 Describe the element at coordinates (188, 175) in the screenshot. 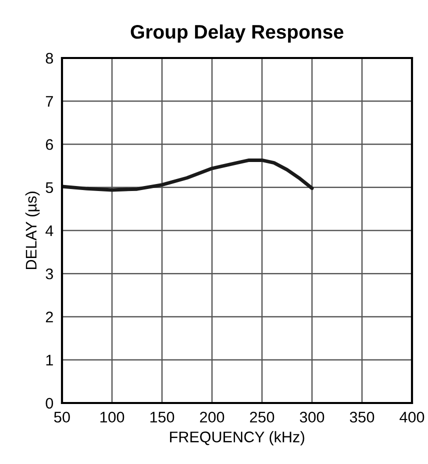

I see `line-series` at that location.